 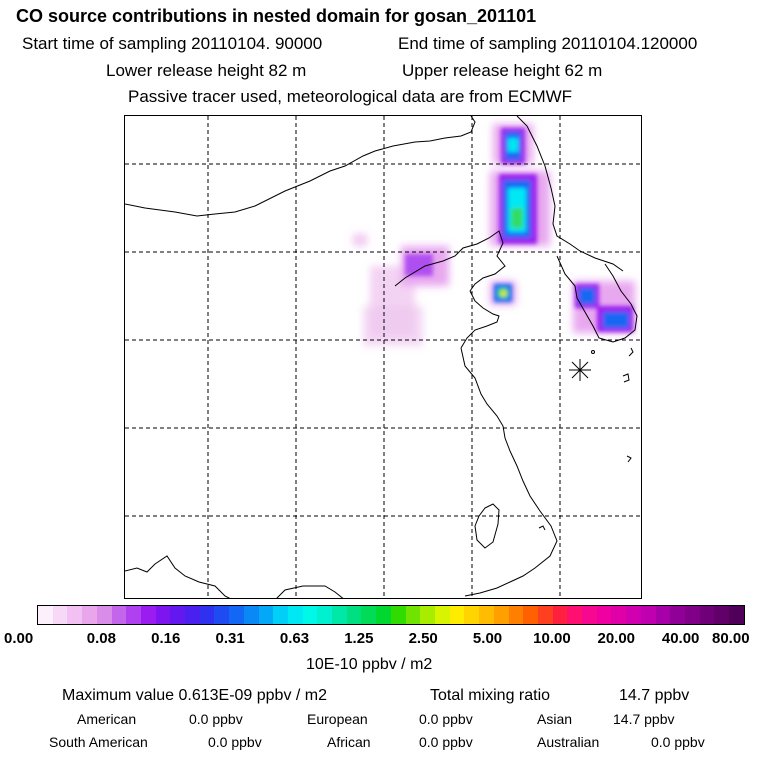 What do you see at coordinates (178, 576) in the screenshot?
I see `southwest-border` at bounding box center [178, 576].